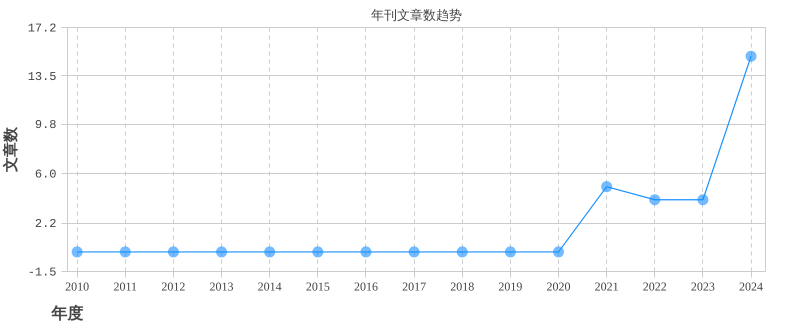  I want to click on x-tick-label: 2017, so click(414, 287).